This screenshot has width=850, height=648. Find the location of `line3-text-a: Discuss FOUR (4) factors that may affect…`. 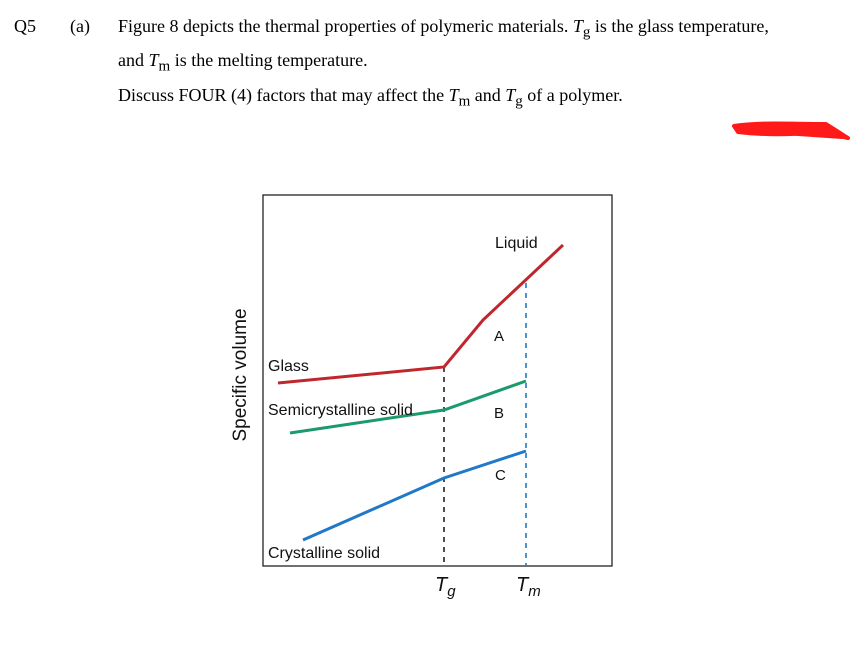

line3-text-a: Discuss FOUR (4) factors that may affect… is located at coordinates (283, 95).